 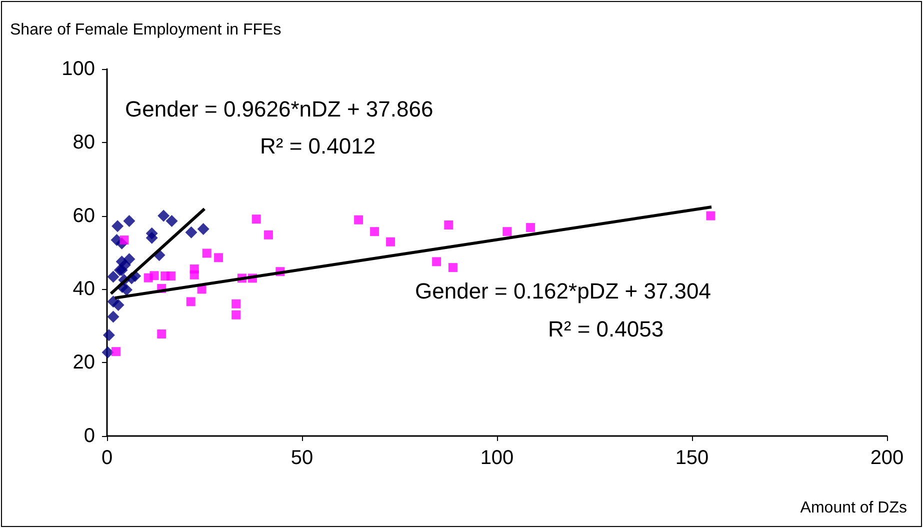 What do you see at coordinates (107, 458) in the screenshot?
I see `x-tick-label: 0` at bounding box center [107, 458].